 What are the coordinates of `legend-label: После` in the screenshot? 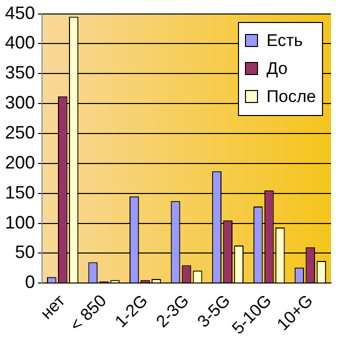 It's located at (291, 97).